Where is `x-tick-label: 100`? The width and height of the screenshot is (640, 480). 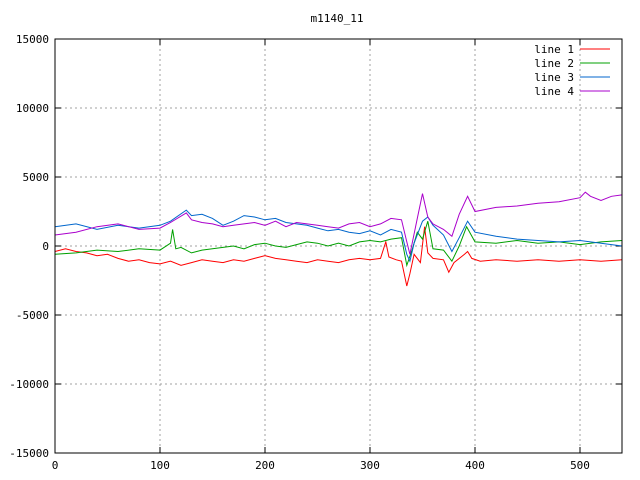
x-tick-label: 100 is located at coordinates (160, 465).